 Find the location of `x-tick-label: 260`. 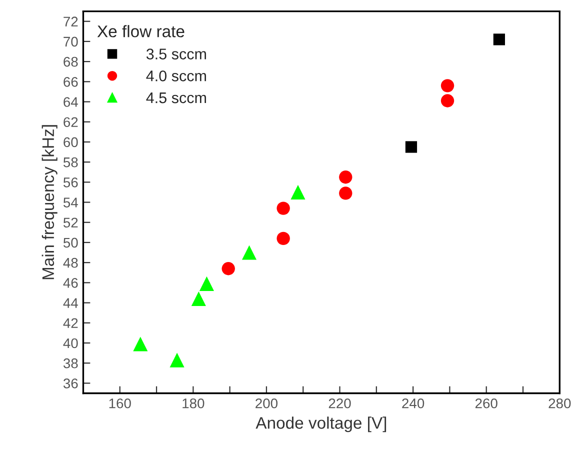

x-tick-label: 260 is located at coordinates (486, 403).